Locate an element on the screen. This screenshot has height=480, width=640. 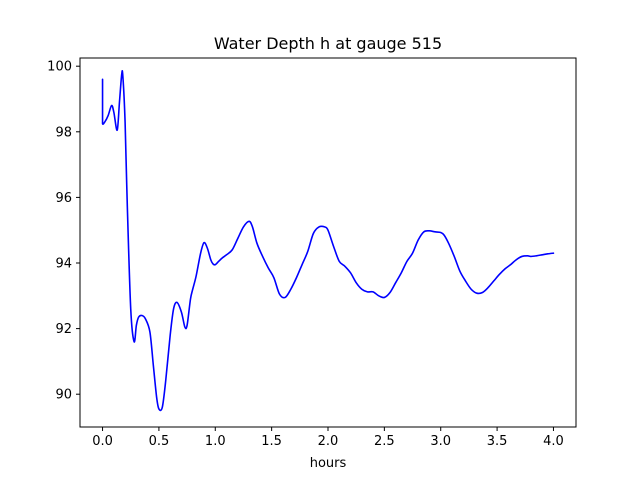
x-tick-label: 2.0 is located at coordinates (328, 441).